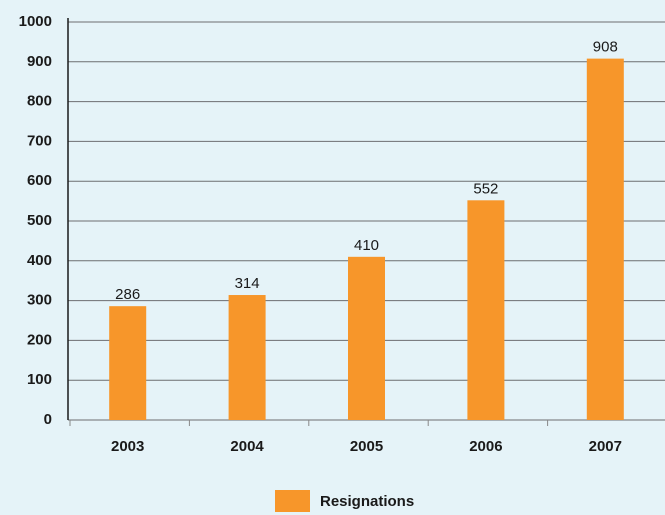 The height and width of the screenshot is (515, 665). What do you see at coordinates (39, 339) in the screenshot?
I see `y-tick-label: 200` at bounding box center [39, 339].